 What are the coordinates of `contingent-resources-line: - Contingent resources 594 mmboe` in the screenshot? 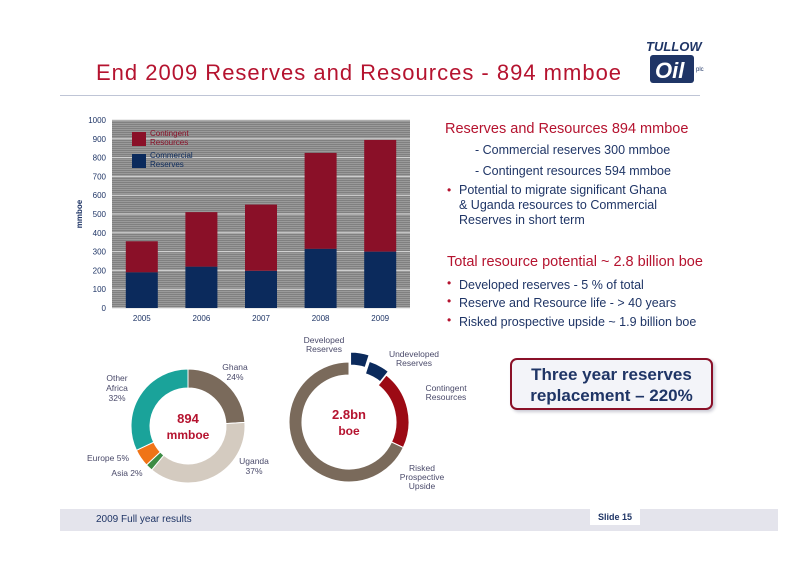 It's located at (573, 171).